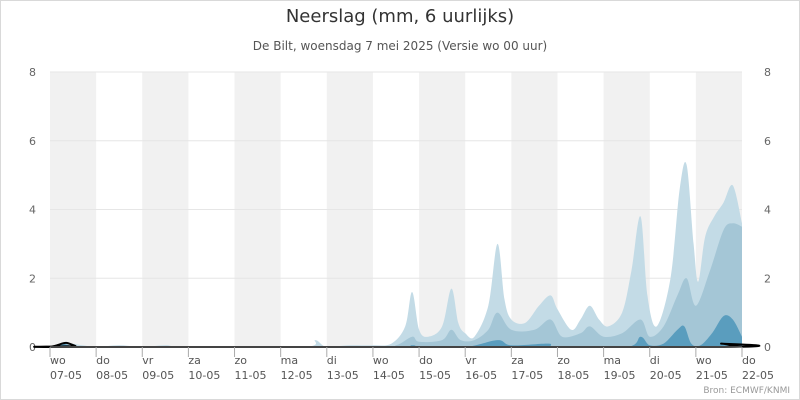 The height and width of the screenshot is (400, 800). Describe the element at coordinates (32, 278) in the screenshot. I see `y-tick-label-left: 2` at that location.